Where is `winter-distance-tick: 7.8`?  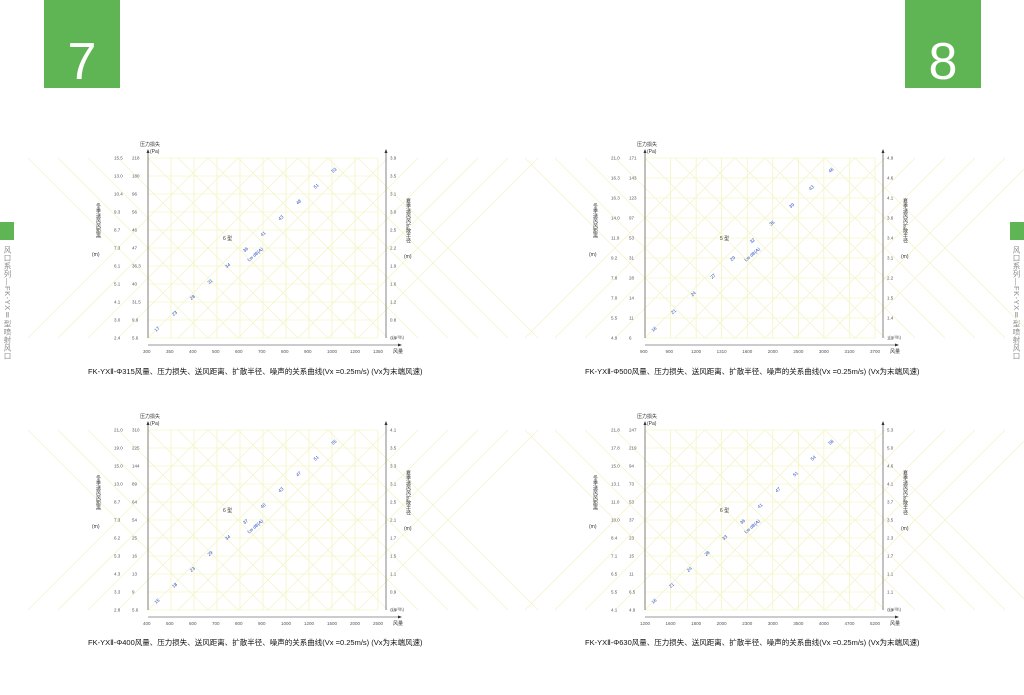
winter-distance-tick: 7.8 is located at coordinates (614, 278).